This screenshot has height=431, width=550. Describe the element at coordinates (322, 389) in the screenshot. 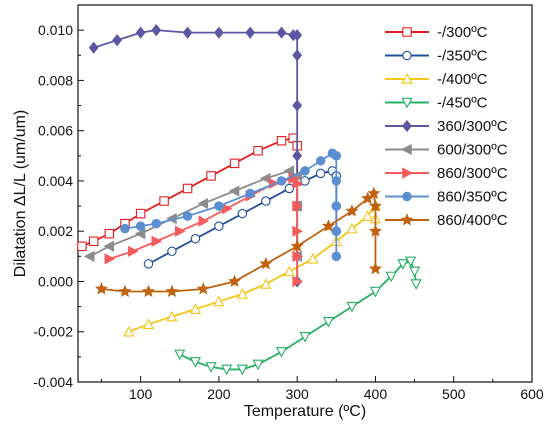

I see `x-axis: 100 200 300 400 500 600` at that location.